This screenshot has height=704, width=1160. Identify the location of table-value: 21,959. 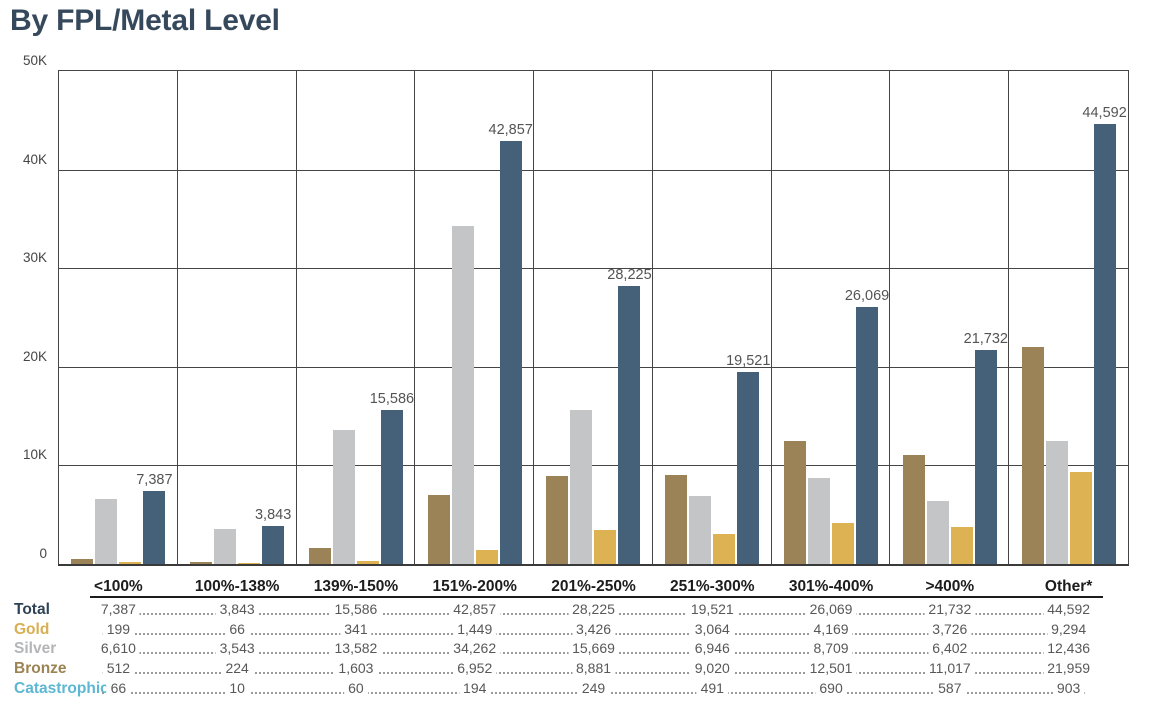
(1069, 669).